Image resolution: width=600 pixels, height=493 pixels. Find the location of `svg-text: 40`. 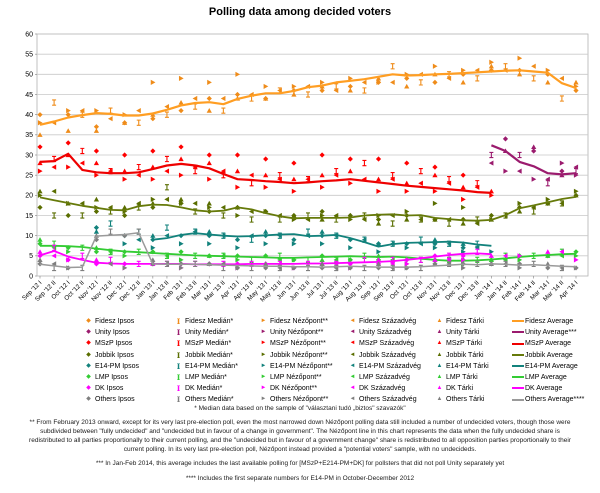

svg-text: 40 is located at coordinates (29, 115).